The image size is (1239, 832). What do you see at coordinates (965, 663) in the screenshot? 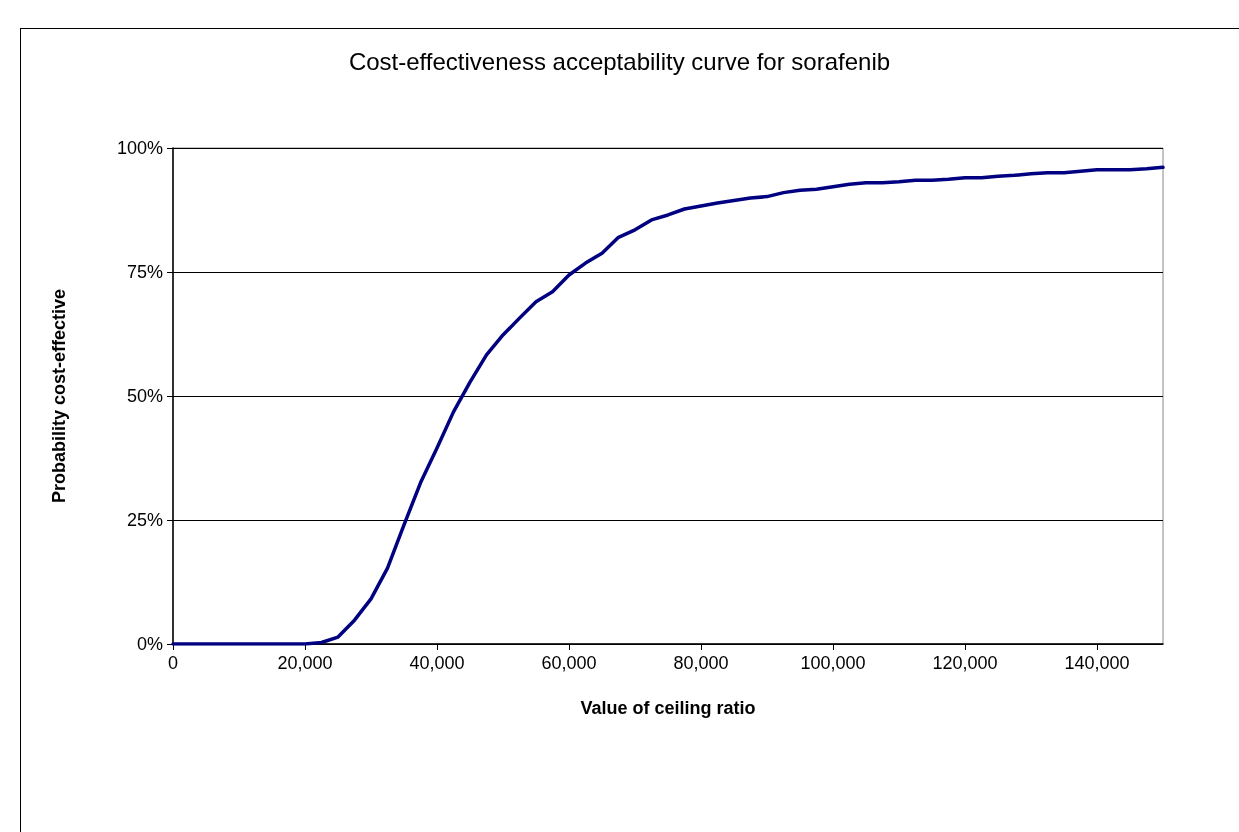
I see `x-tick-label: 120,000` at bounding box center [965, 663].